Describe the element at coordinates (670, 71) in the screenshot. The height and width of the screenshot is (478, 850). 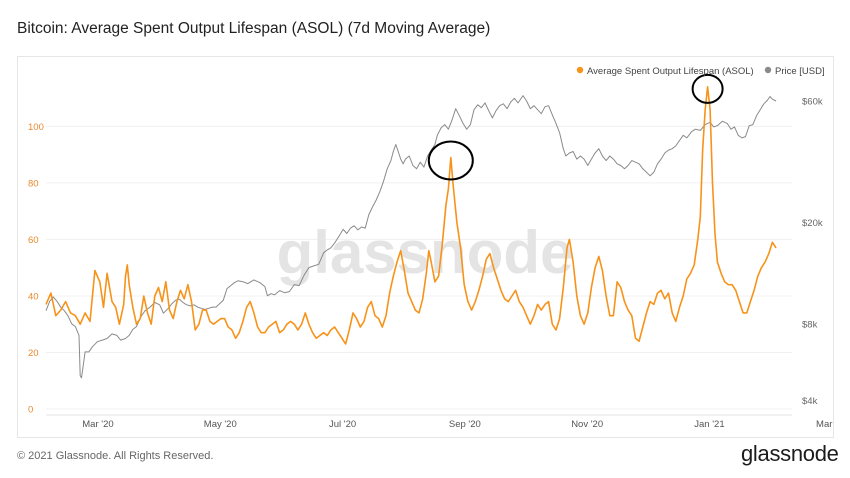
I see `legend-asol-label: Average Spent Output Lifespan (ASOL)` at that location.